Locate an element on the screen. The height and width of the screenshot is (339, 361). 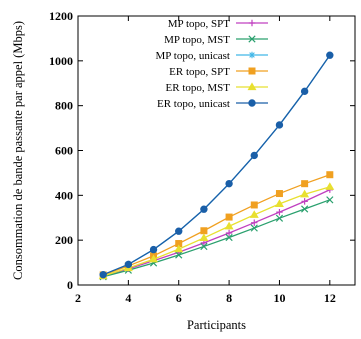
legend-item: MP topo, SPT is located at coordinates (218, 24).